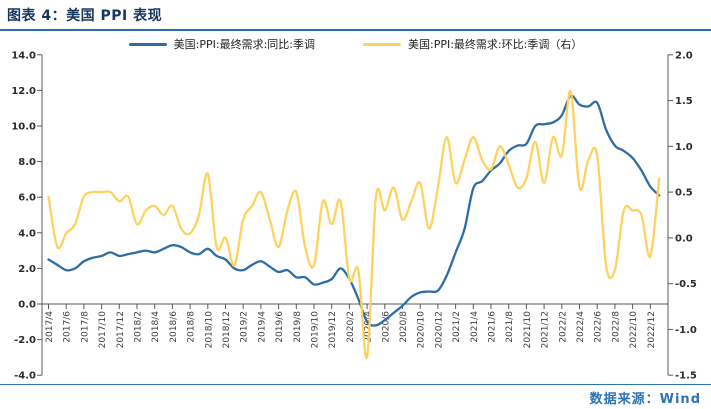 Image resolution: width=711 pixels, height=409 pixels. I want to click on svg-text: 2021/8, so click(510, 327).